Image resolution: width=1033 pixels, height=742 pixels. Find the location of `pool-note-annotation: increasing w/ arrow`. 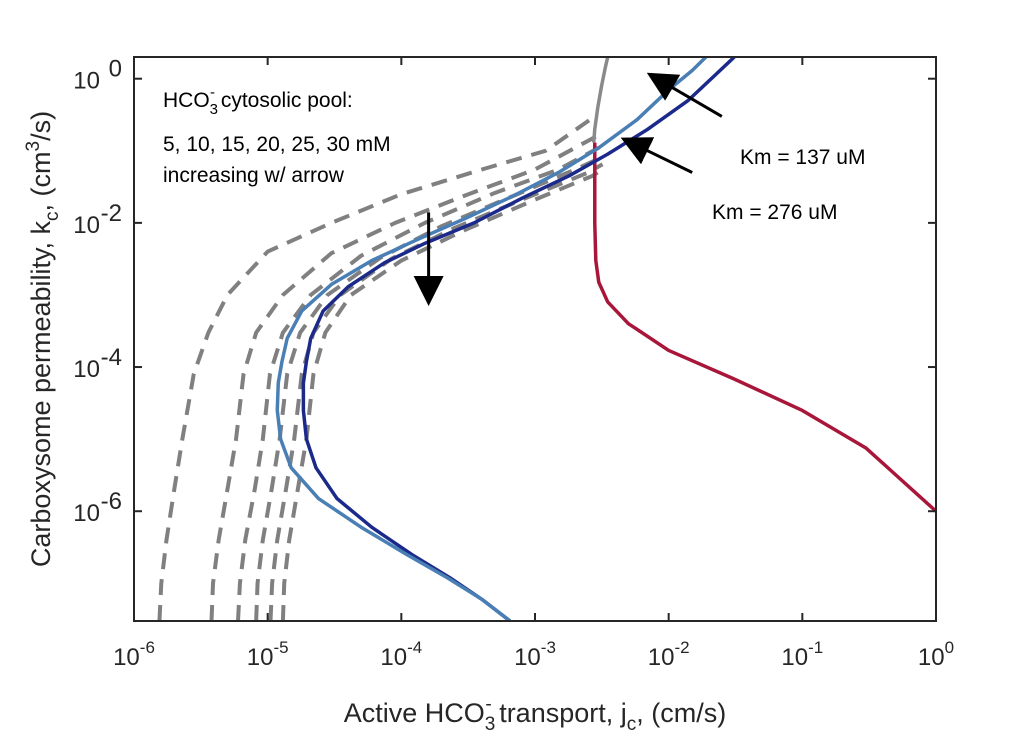

pool-note-annotation: increasing w/ arrow is located at coordinates (254, 175).